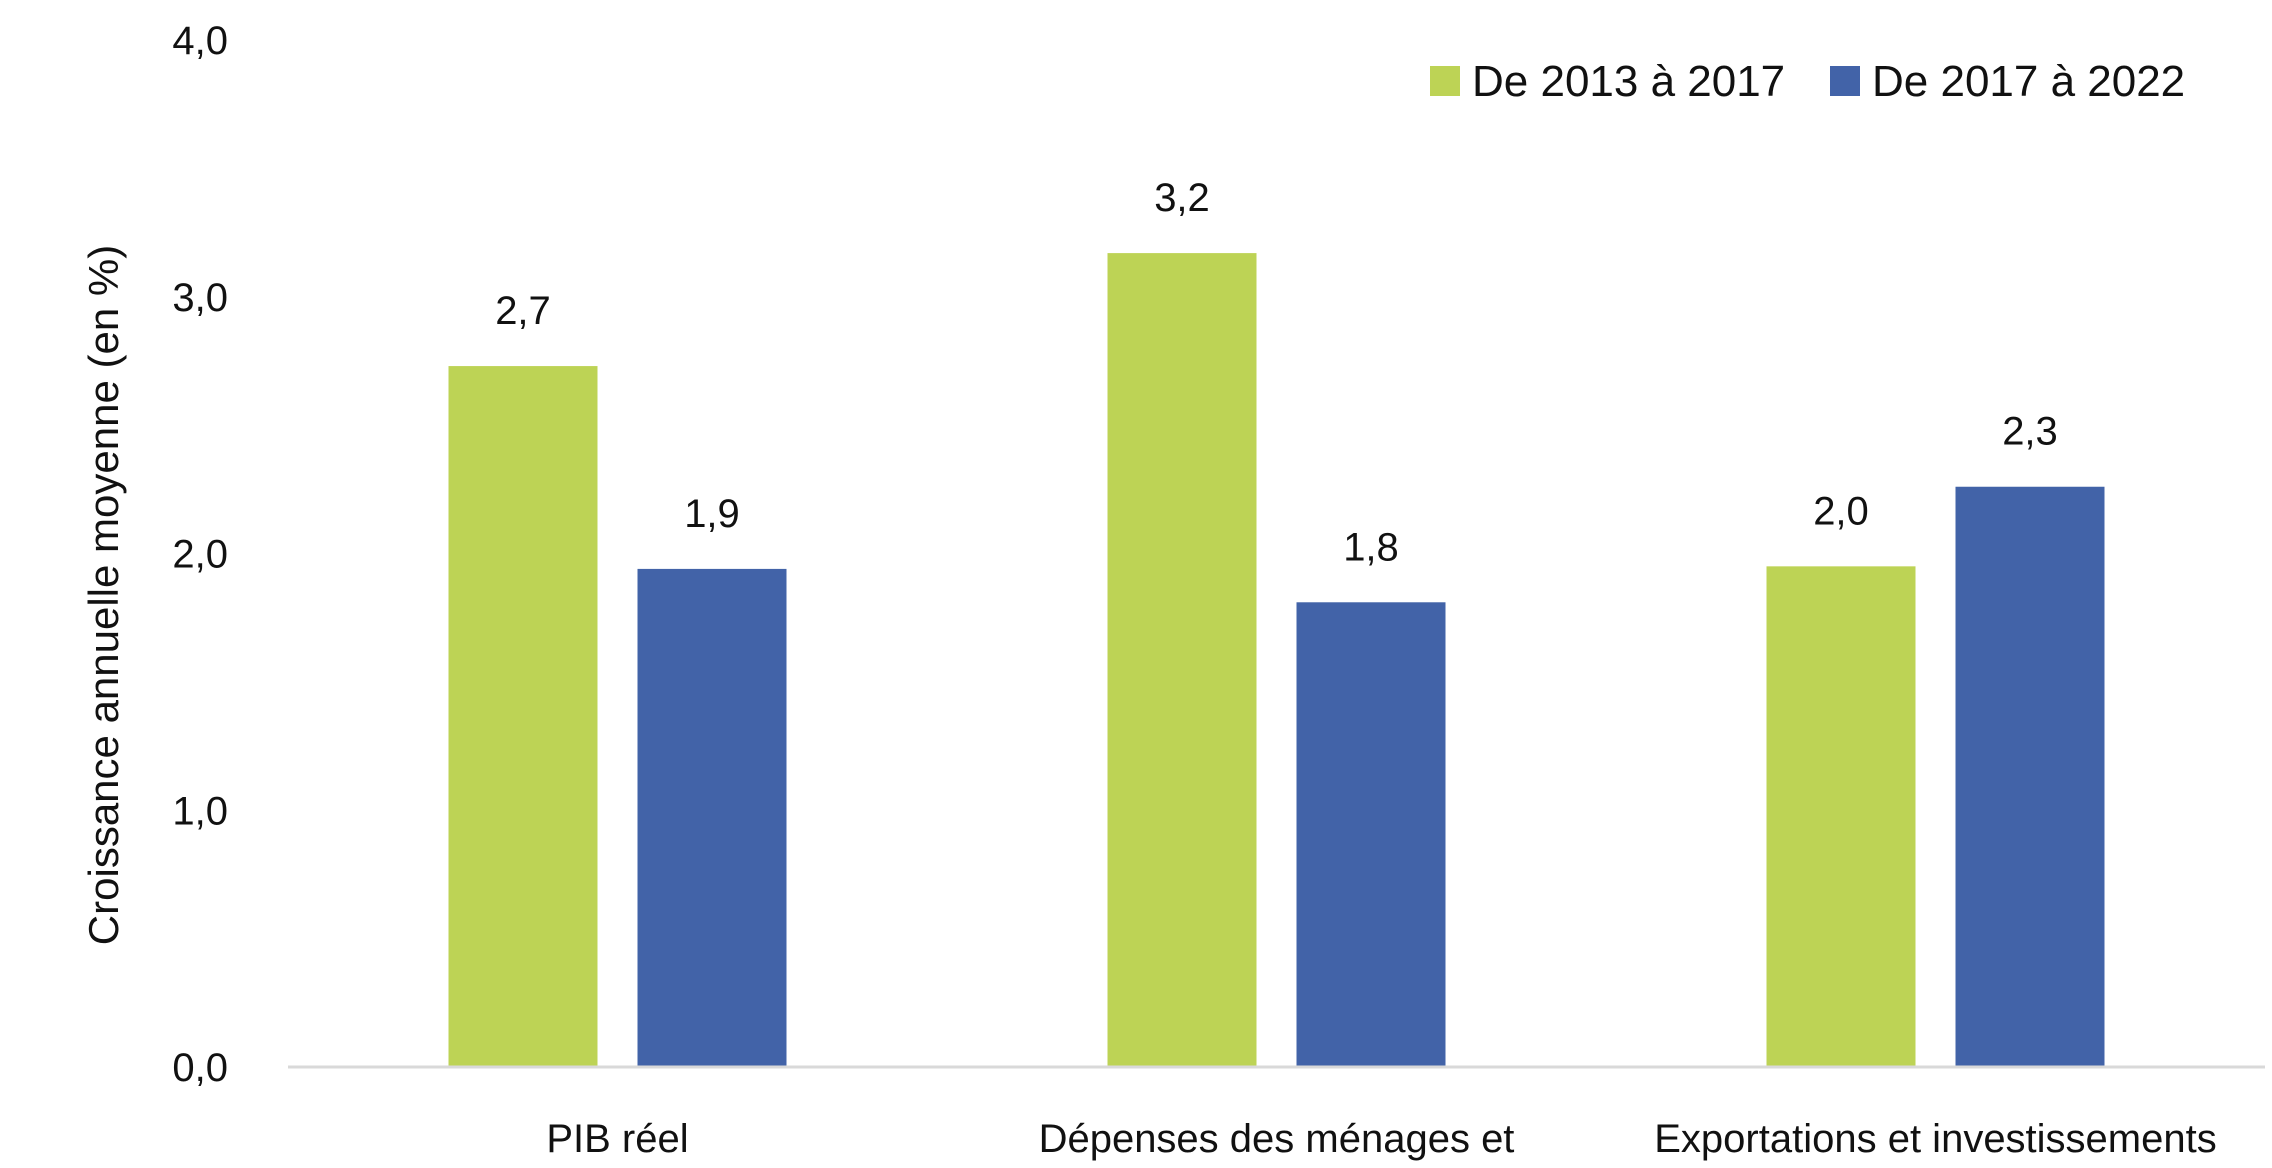  Describe the element at coordinates (1371, 547) in the screenshot. I see `value-label: 1,8` at that location.